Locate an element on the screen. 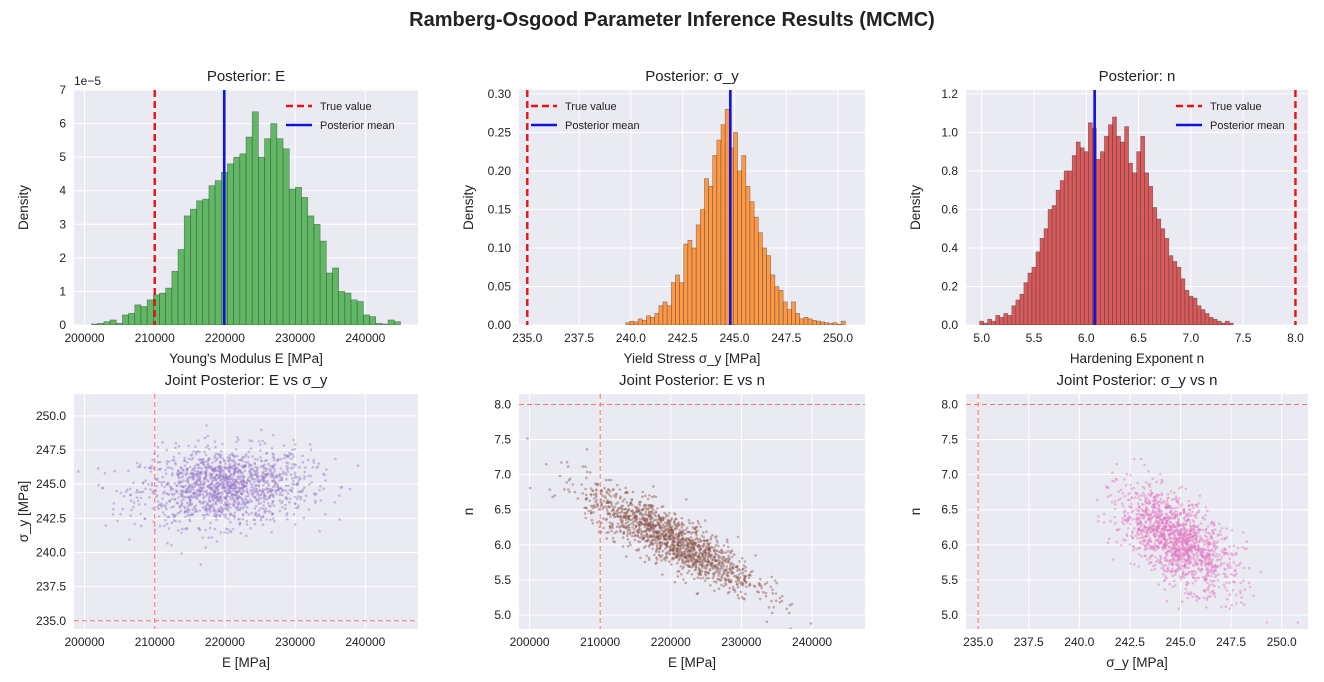  x-axis-label: Yield Stress σ_y [MPa] is located at coordinates (692, 358).